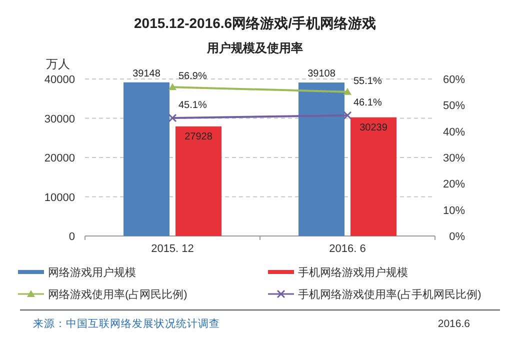 Image resolution: width=510 pixels, height=349 pixels. What do you see at coordinates (59, 198) in the screenshot?
I see `y-tick-label: 10000` at bounding box center [59, 198].